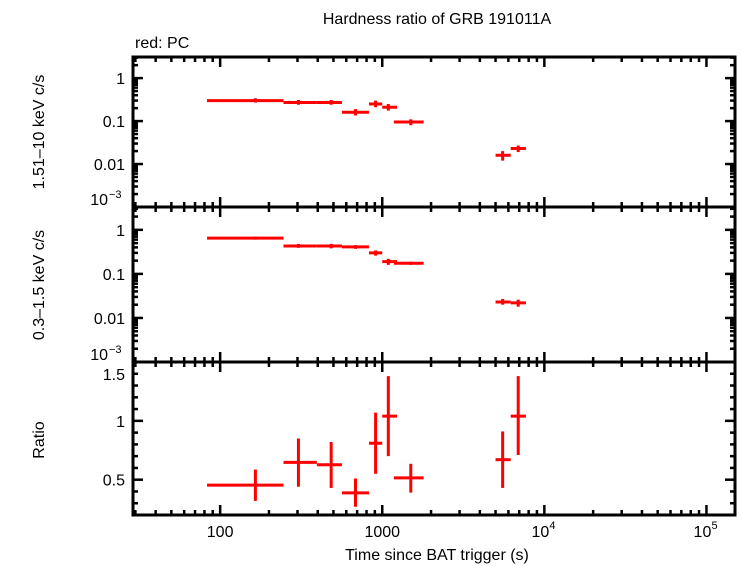 Image resolution: width=742 pixels, height=566 pixels. What do you see at coordinates (714, 526) in the screenshot?
I see `x-tick-label-exponent: 5` at bounding box center [714, 526].